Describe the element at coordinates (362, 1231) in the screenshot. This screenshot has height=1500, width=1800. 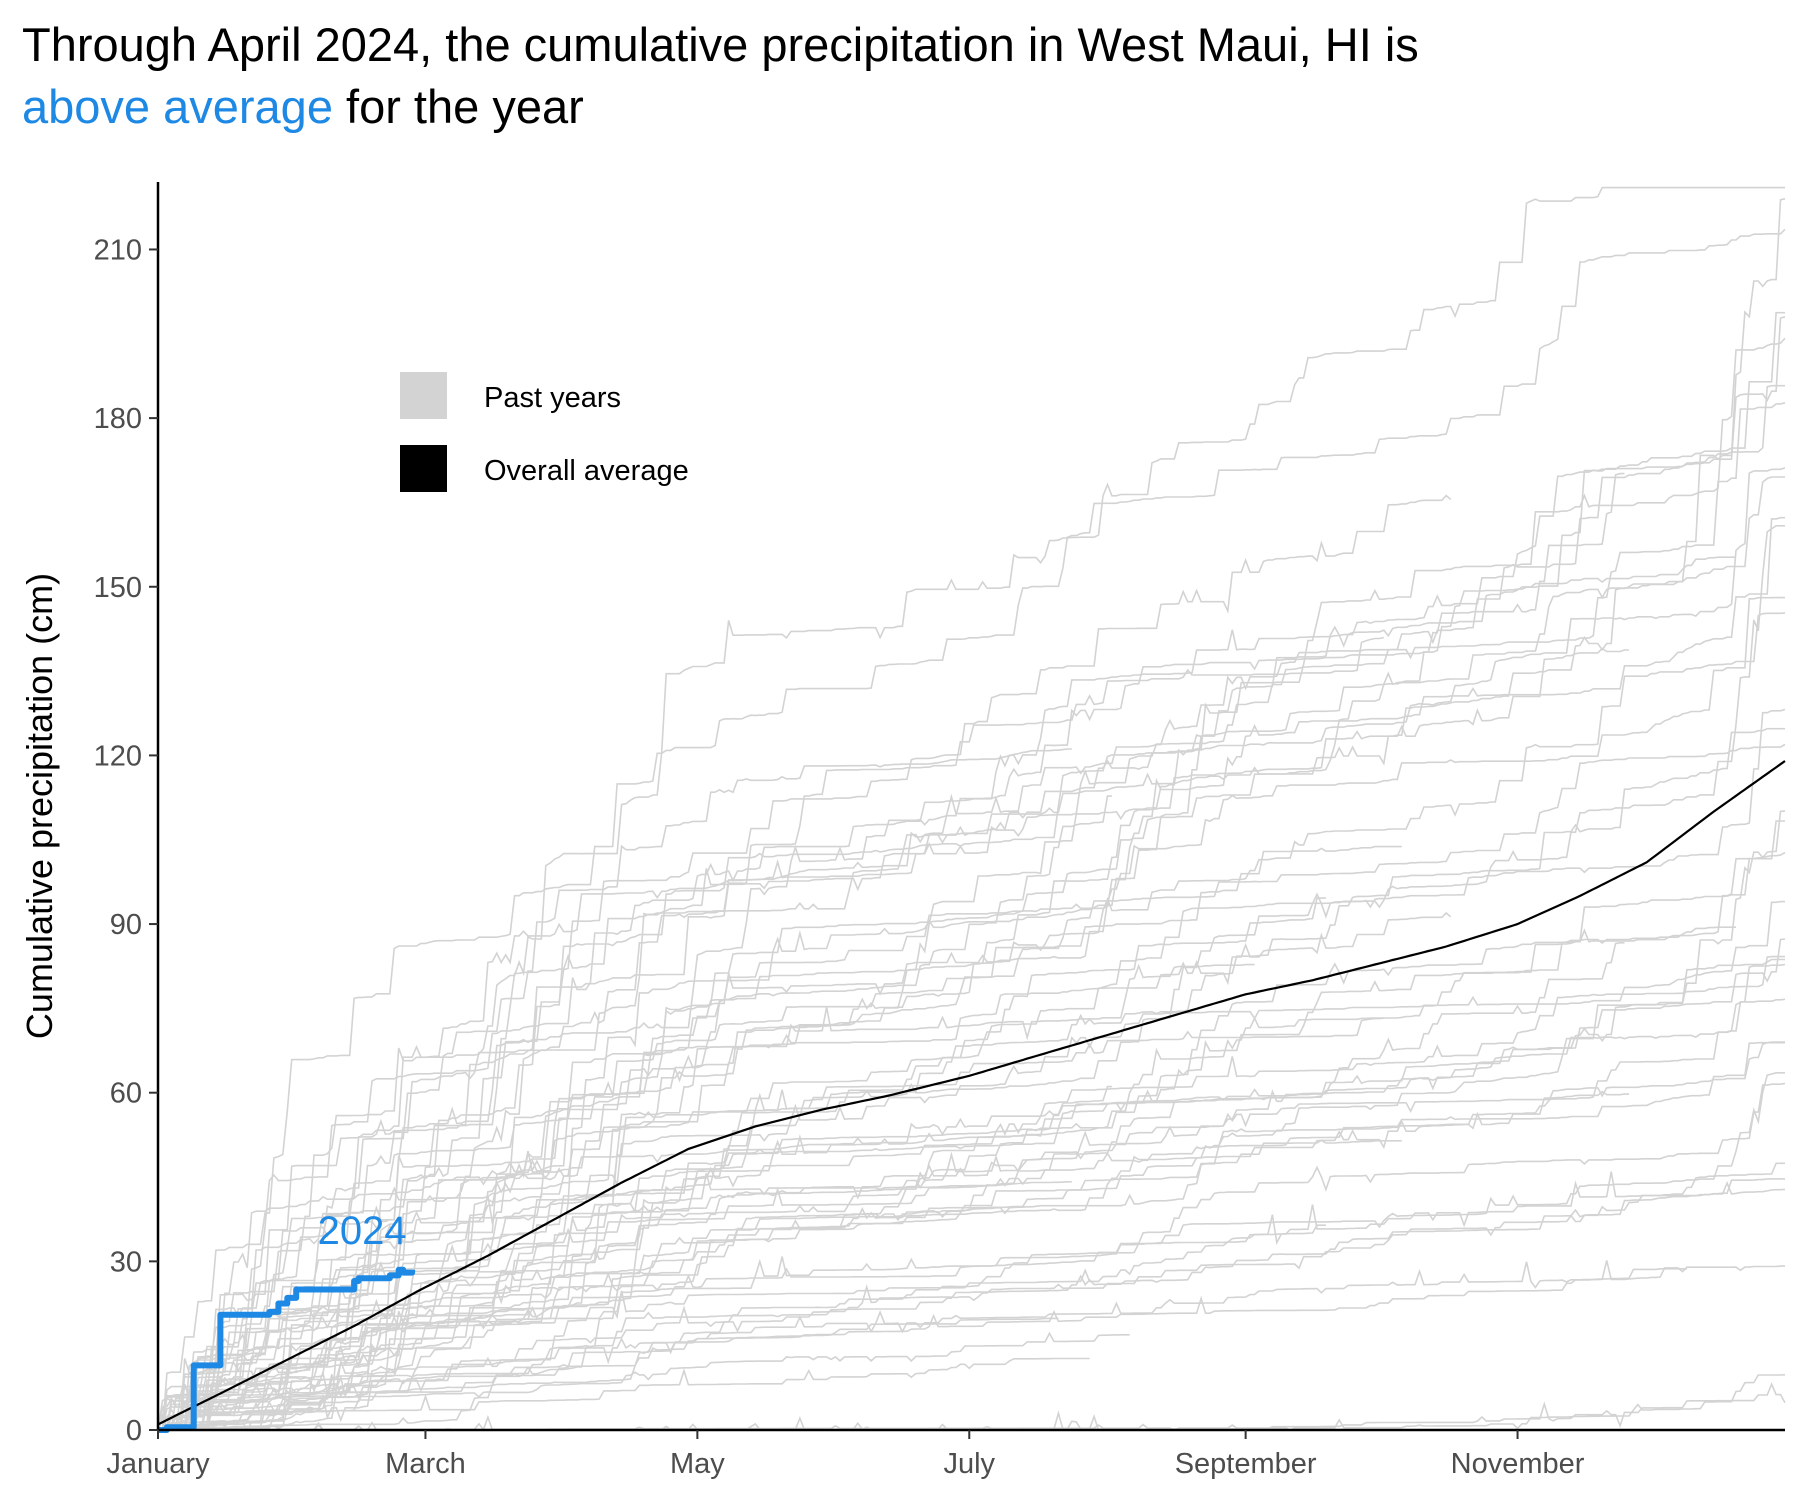
I see `annotation-2024: 2024` at that location.